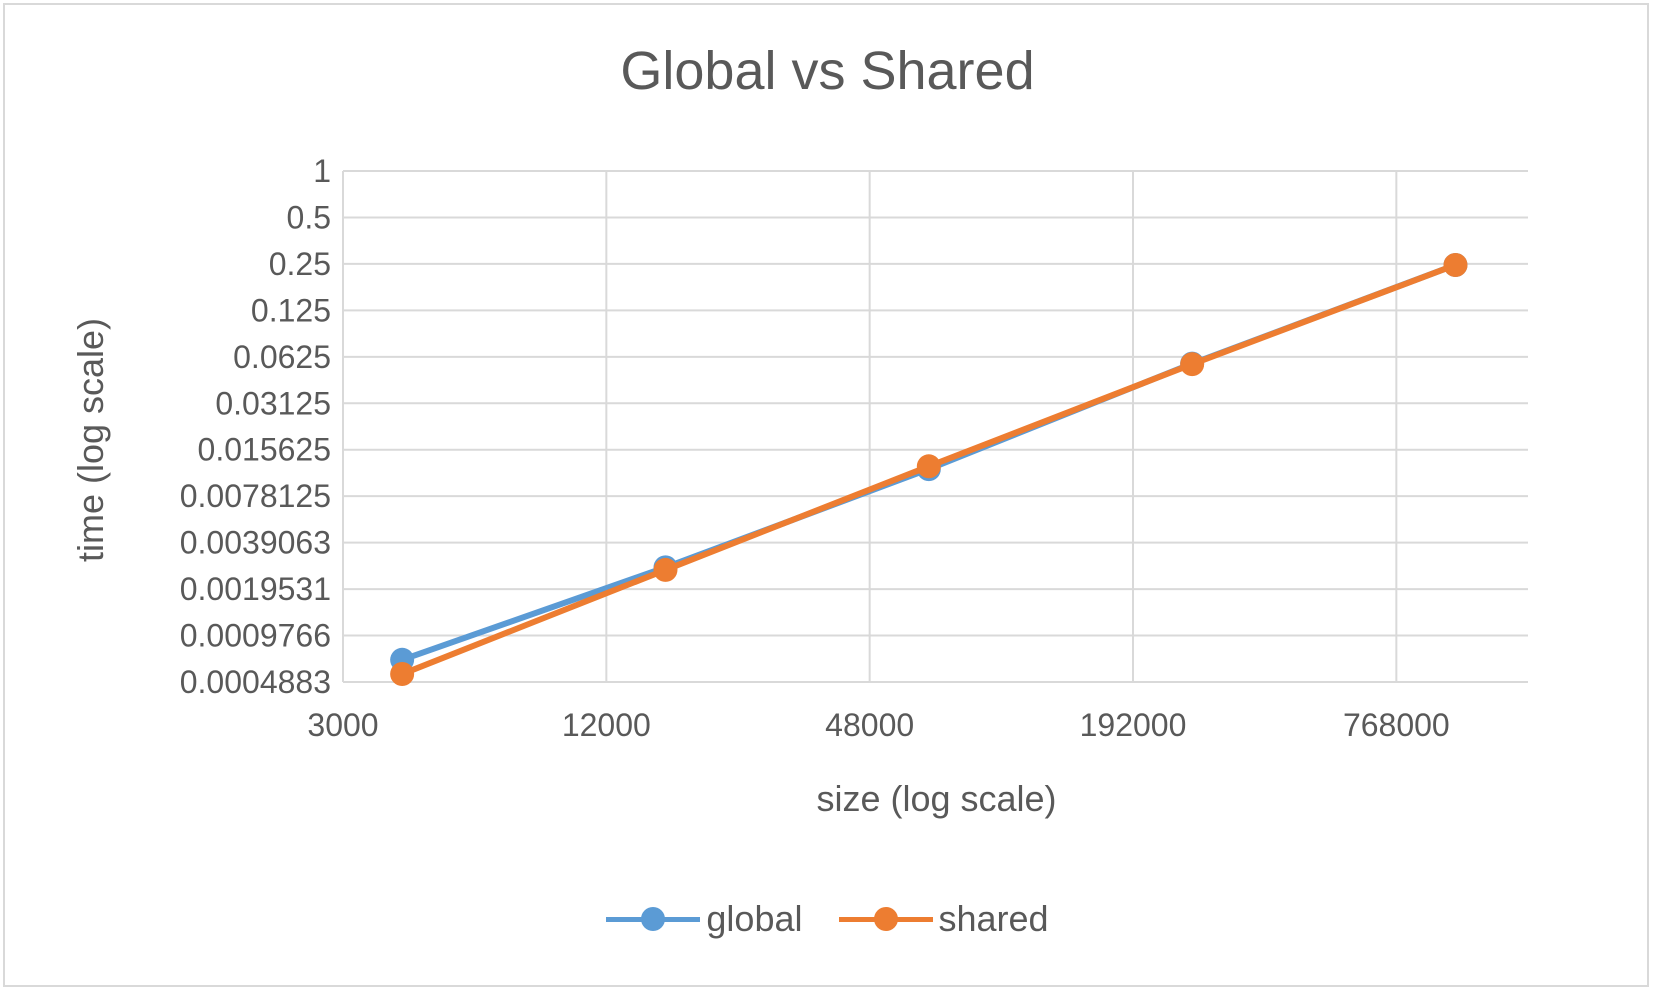  Describe the element at coordinates (255, 589) in the screenshot. I see `y-tick-label: 0.0019531` at that location.